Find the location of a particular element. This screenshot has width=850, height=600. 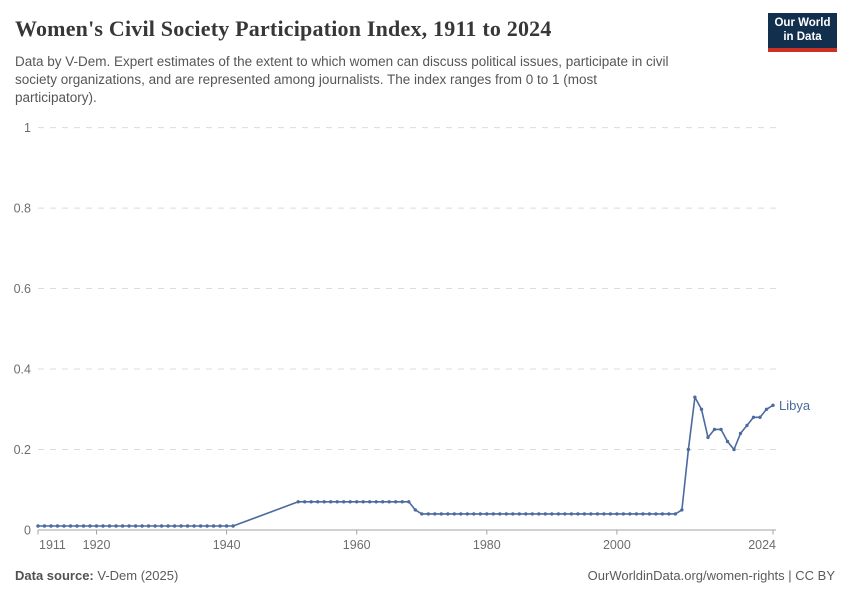

series-end-label: Libya is located at coordinates (795, 405).